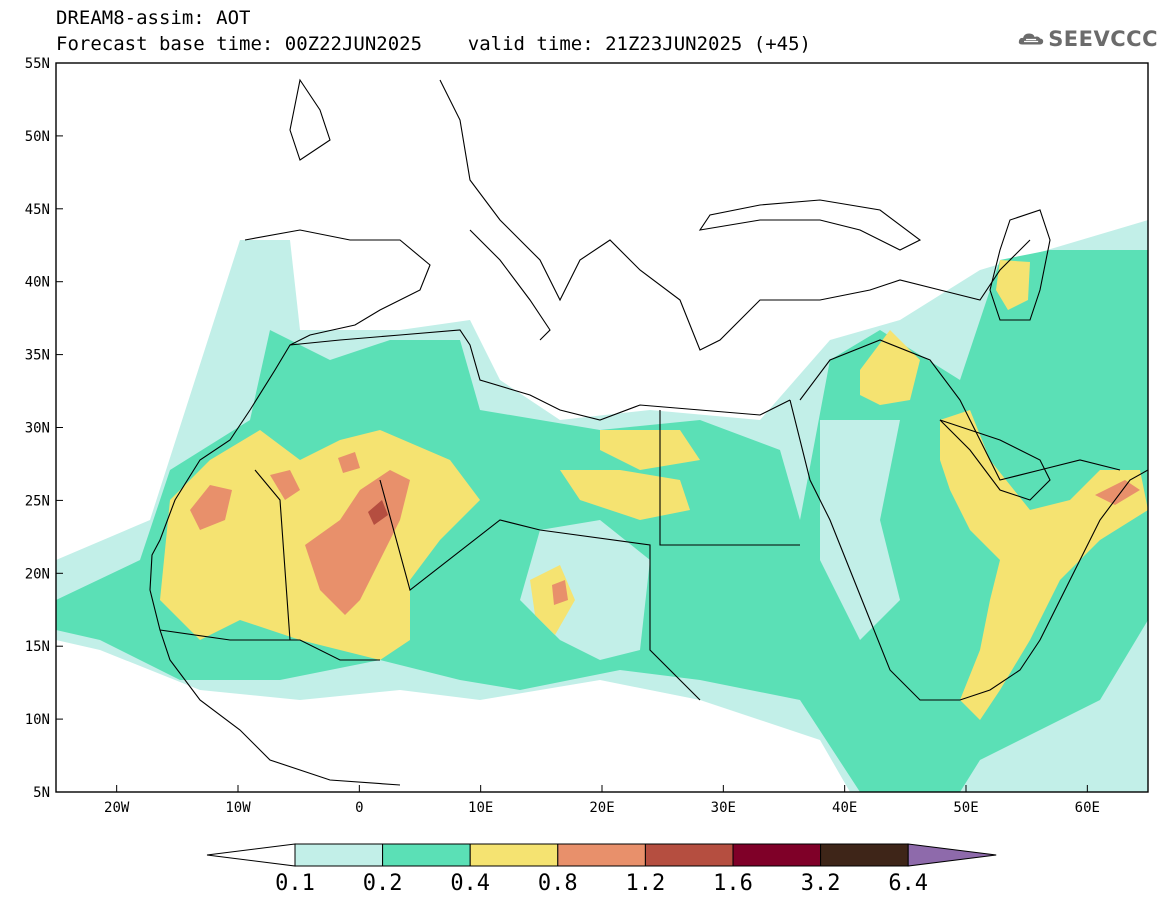  Describe the element at coordinates (601, 808) in the screenshot. I see `lon-label: 20E` at that location.